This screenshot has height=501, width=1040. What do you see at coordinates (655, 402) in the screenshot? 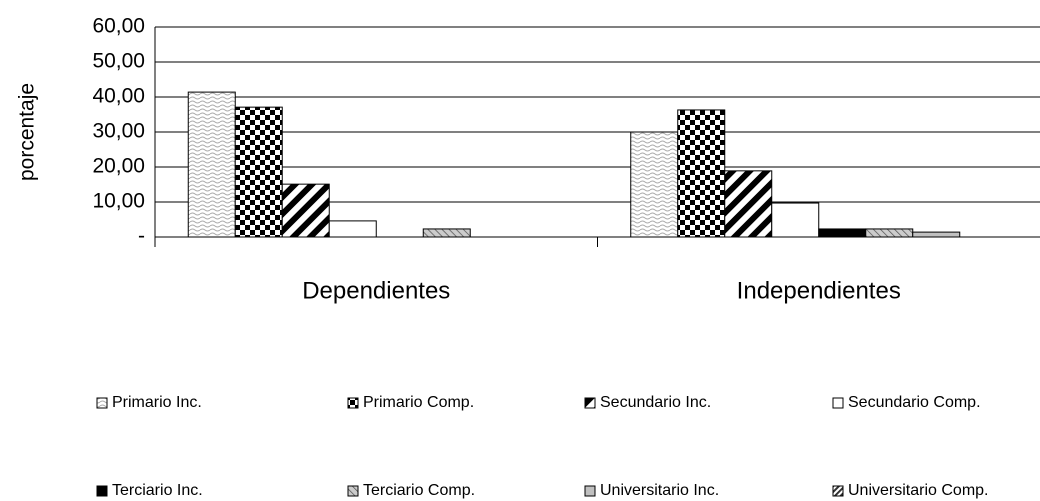
I see `legend-label: Secundario Inc.` at bounding box center [655, 402].